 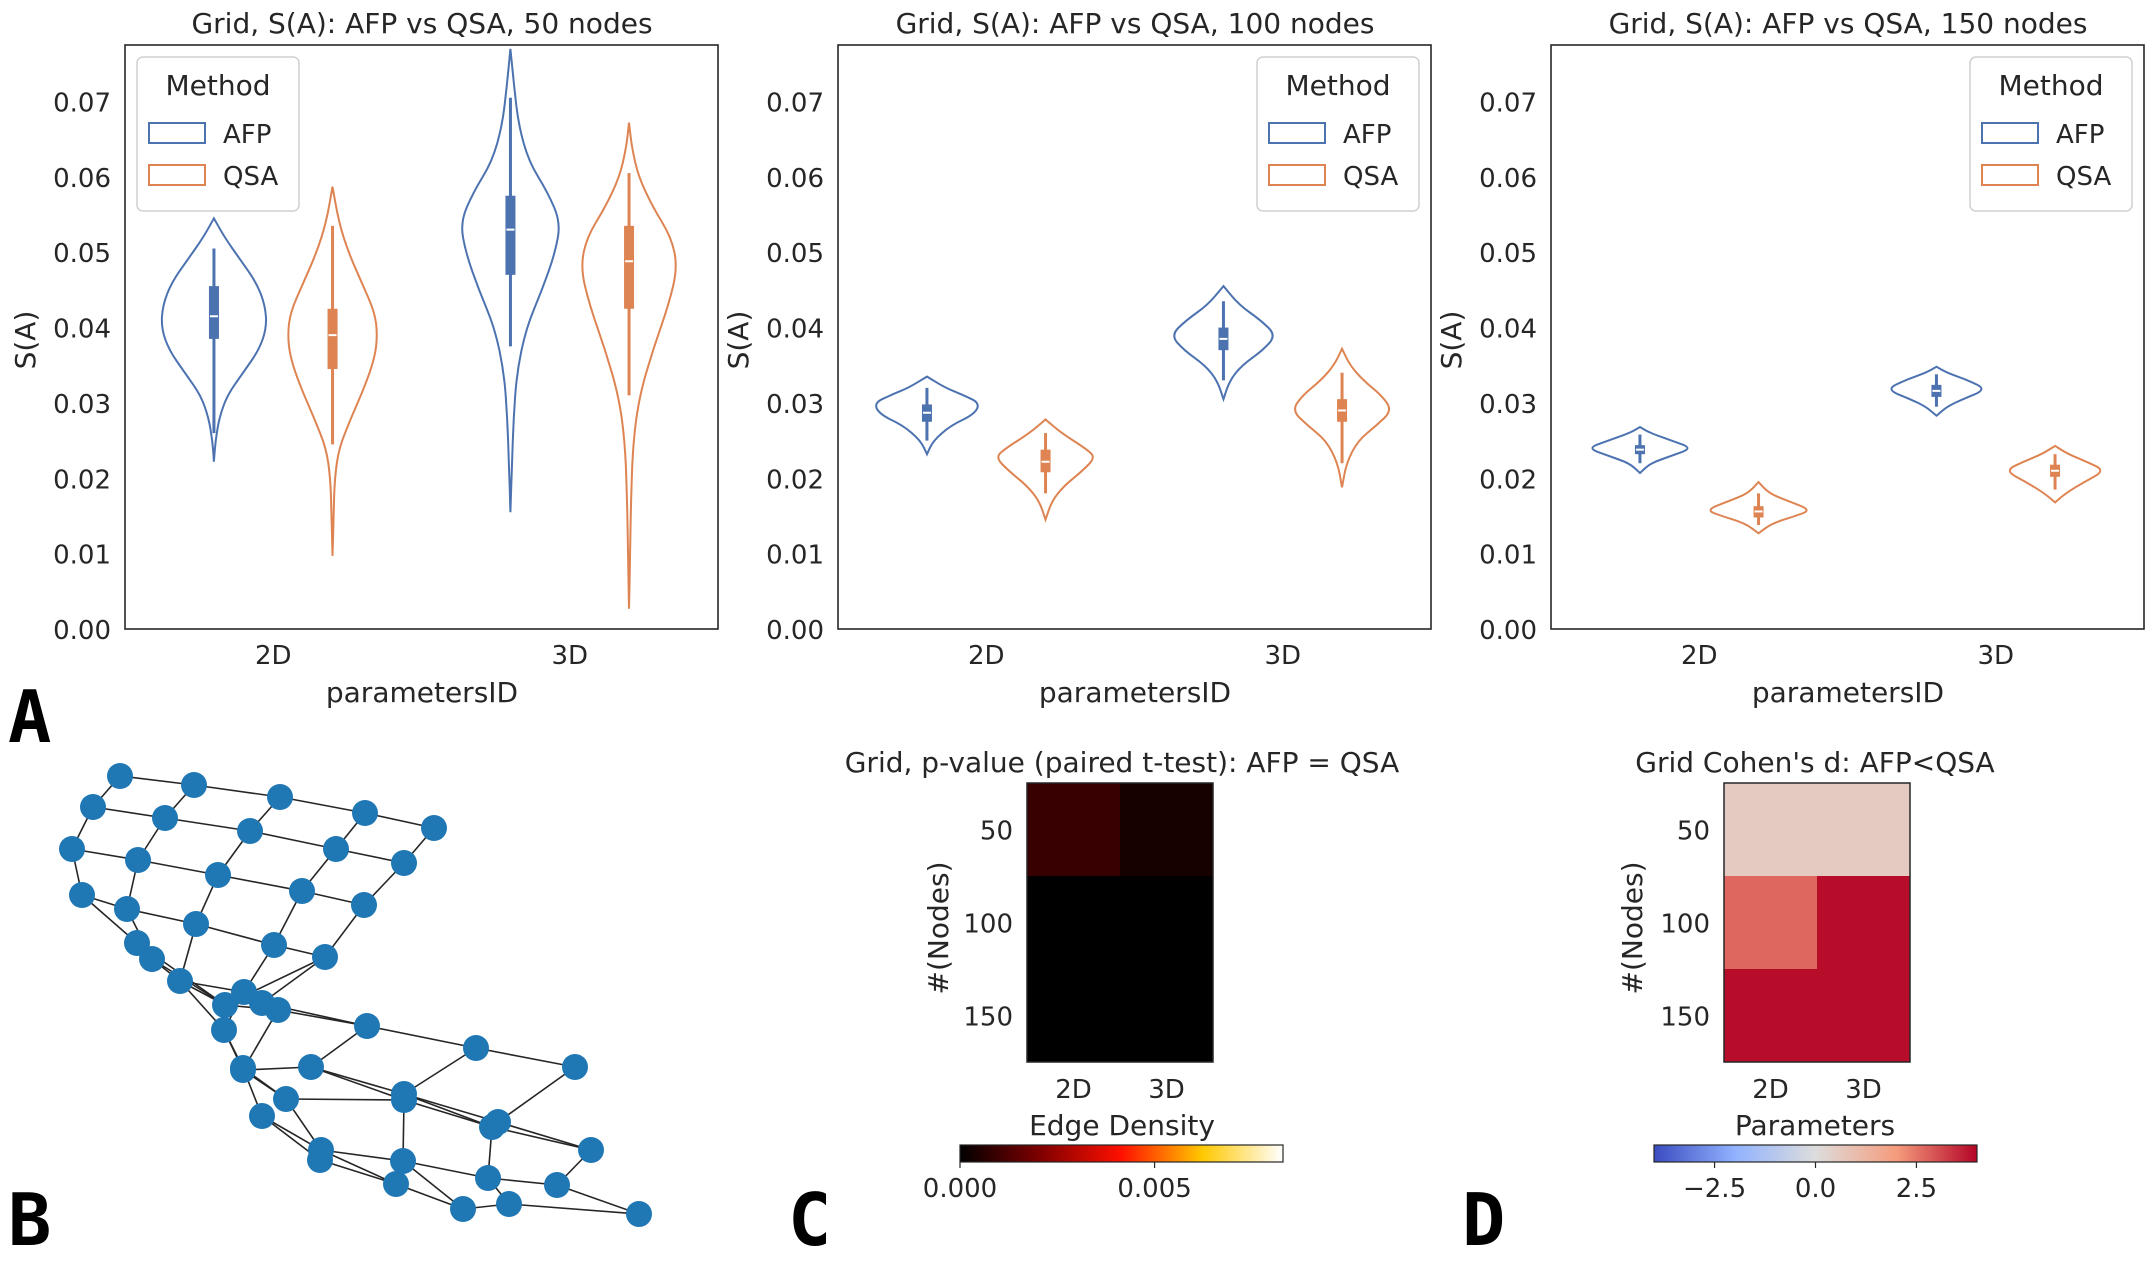 I want to click on panel-letter-b: B, so click(x=29, y=1219).